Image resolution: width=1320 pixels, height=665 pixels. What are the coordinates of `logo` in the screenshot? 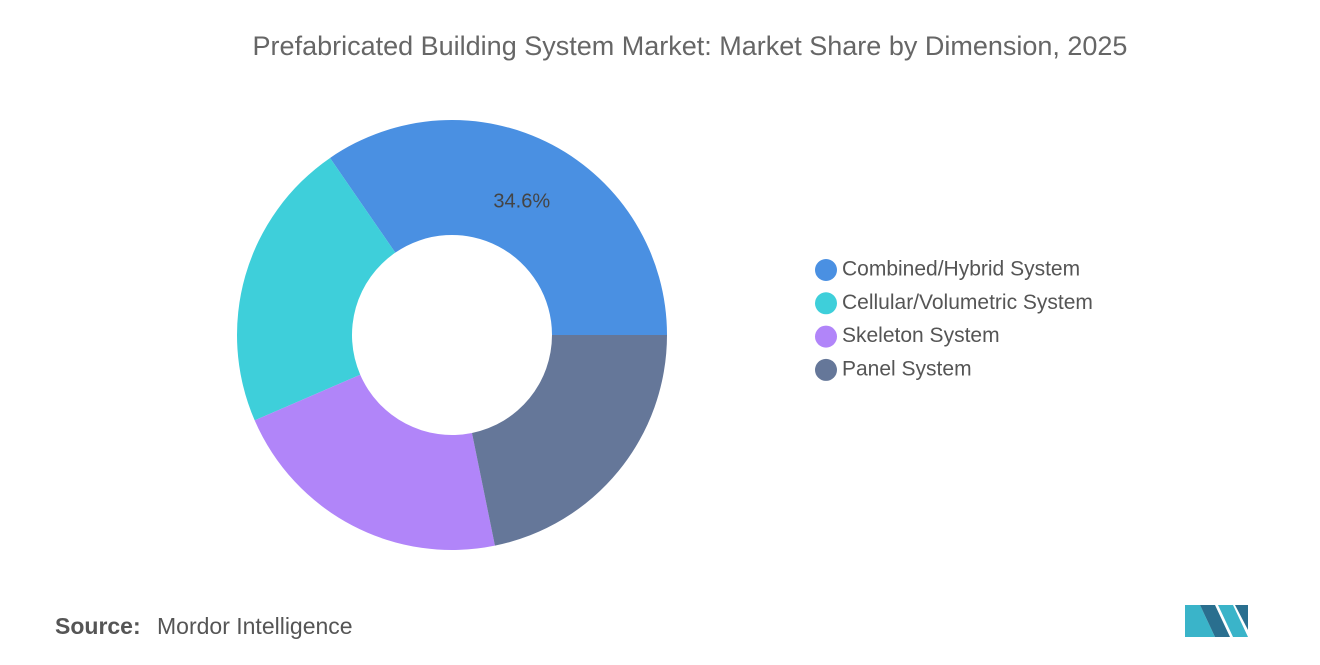 It's located at (1216, 621).